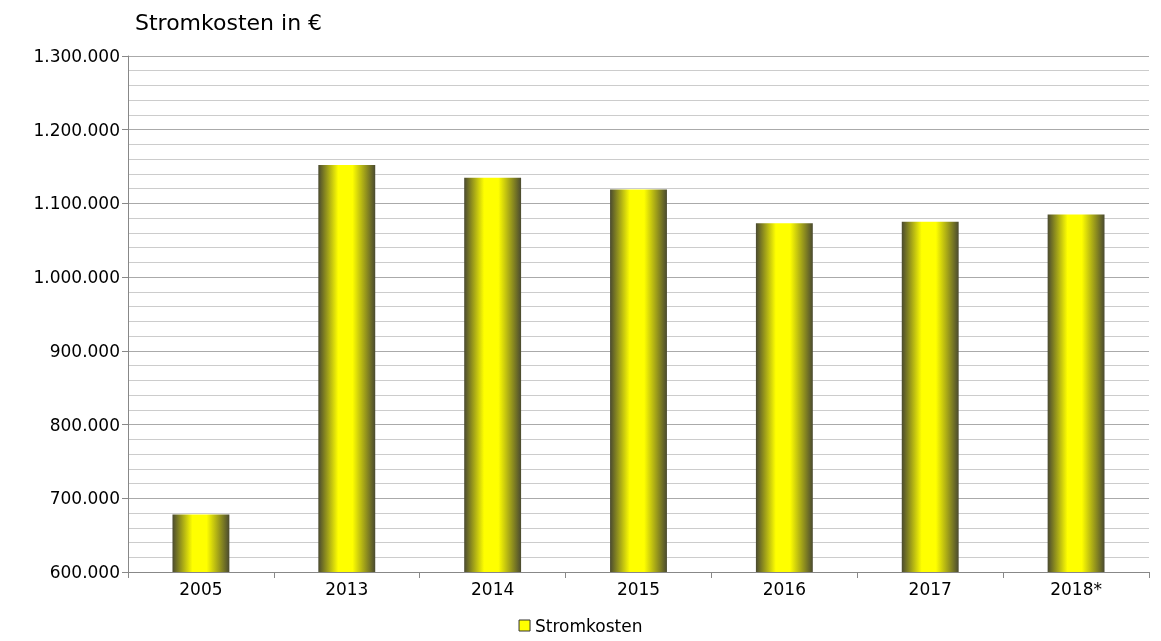 The width and height of the screenshot is (1161, 641). I want to click on y-tick-label: 800.000, so click(84, 424).